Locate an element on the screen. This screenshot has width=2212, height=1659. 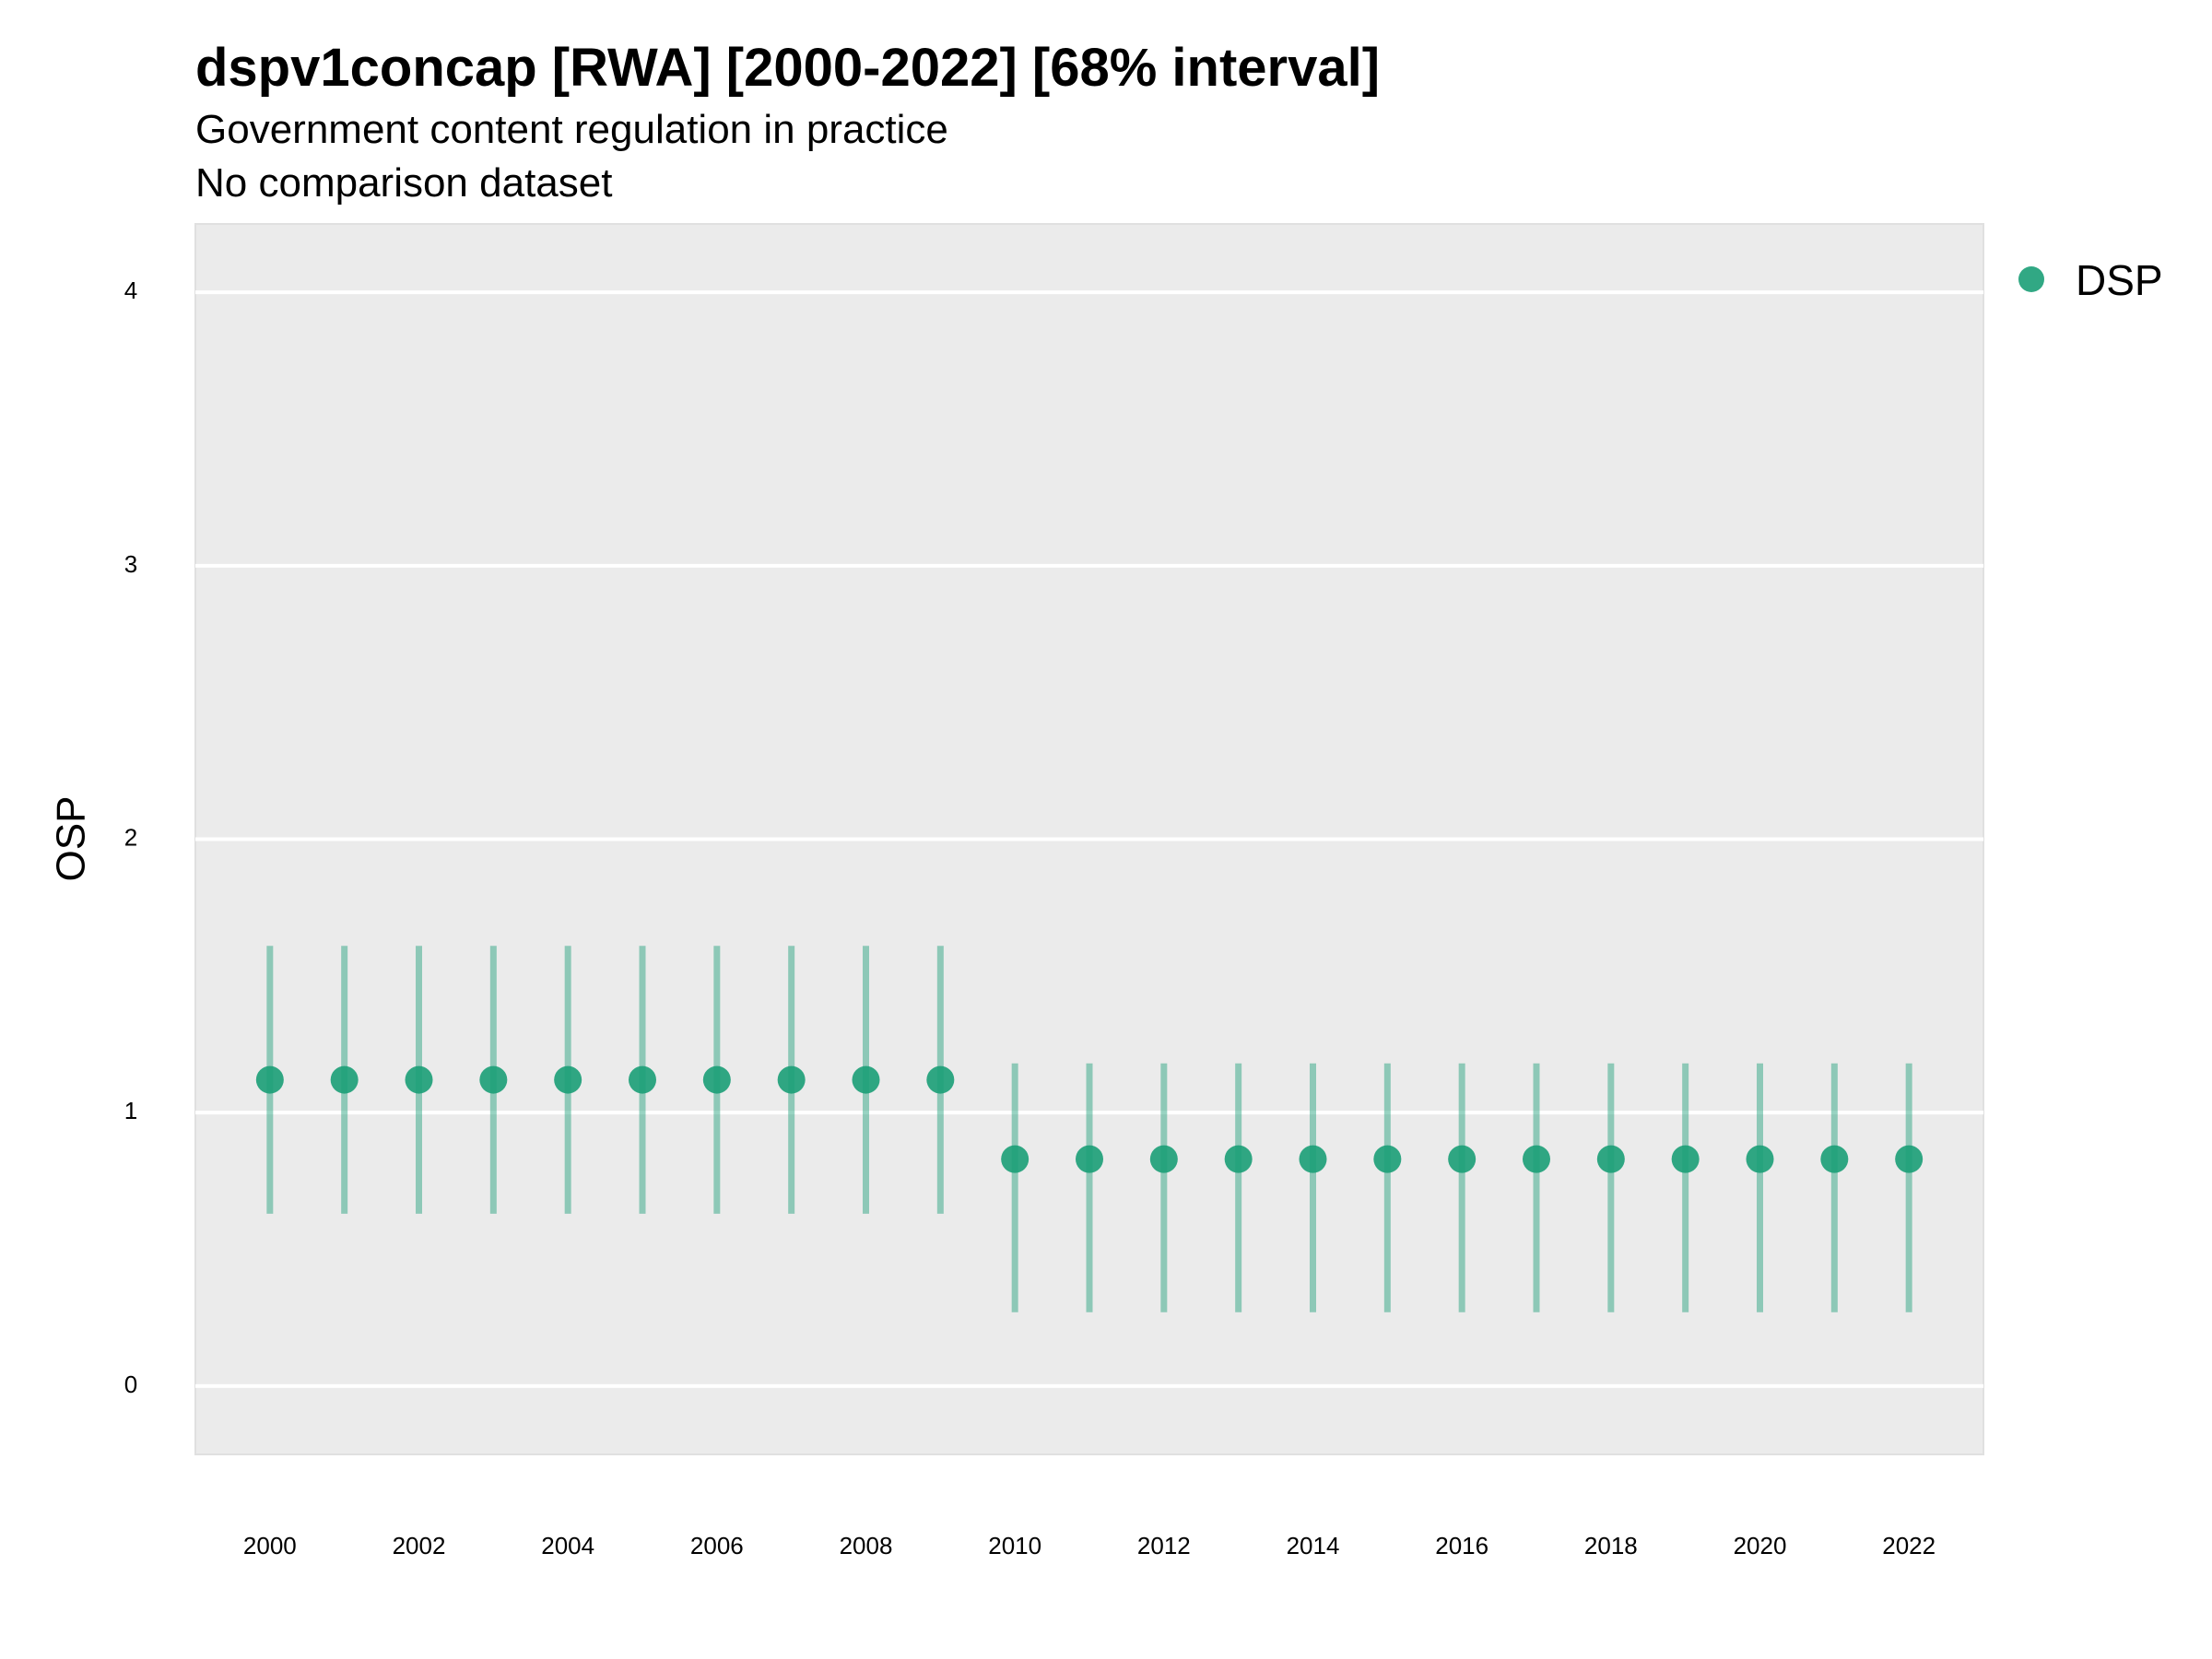
x-tick-label: 2010 is located at coordinates (1014, 1545).